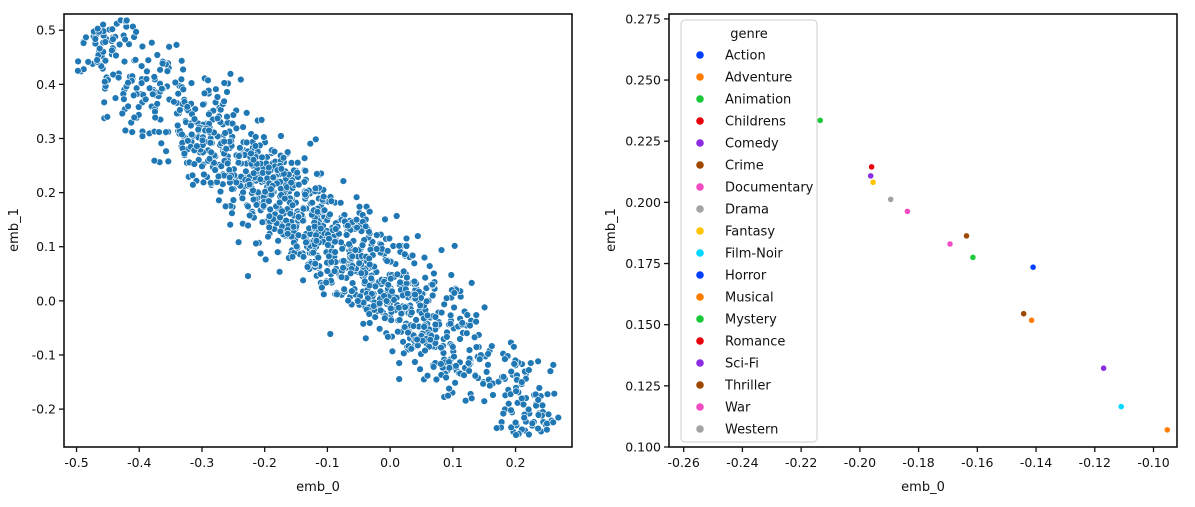  Describe the element at coordinates (1103, 368) in the screenshot. I see `genre-point-sci-fi` at that location.